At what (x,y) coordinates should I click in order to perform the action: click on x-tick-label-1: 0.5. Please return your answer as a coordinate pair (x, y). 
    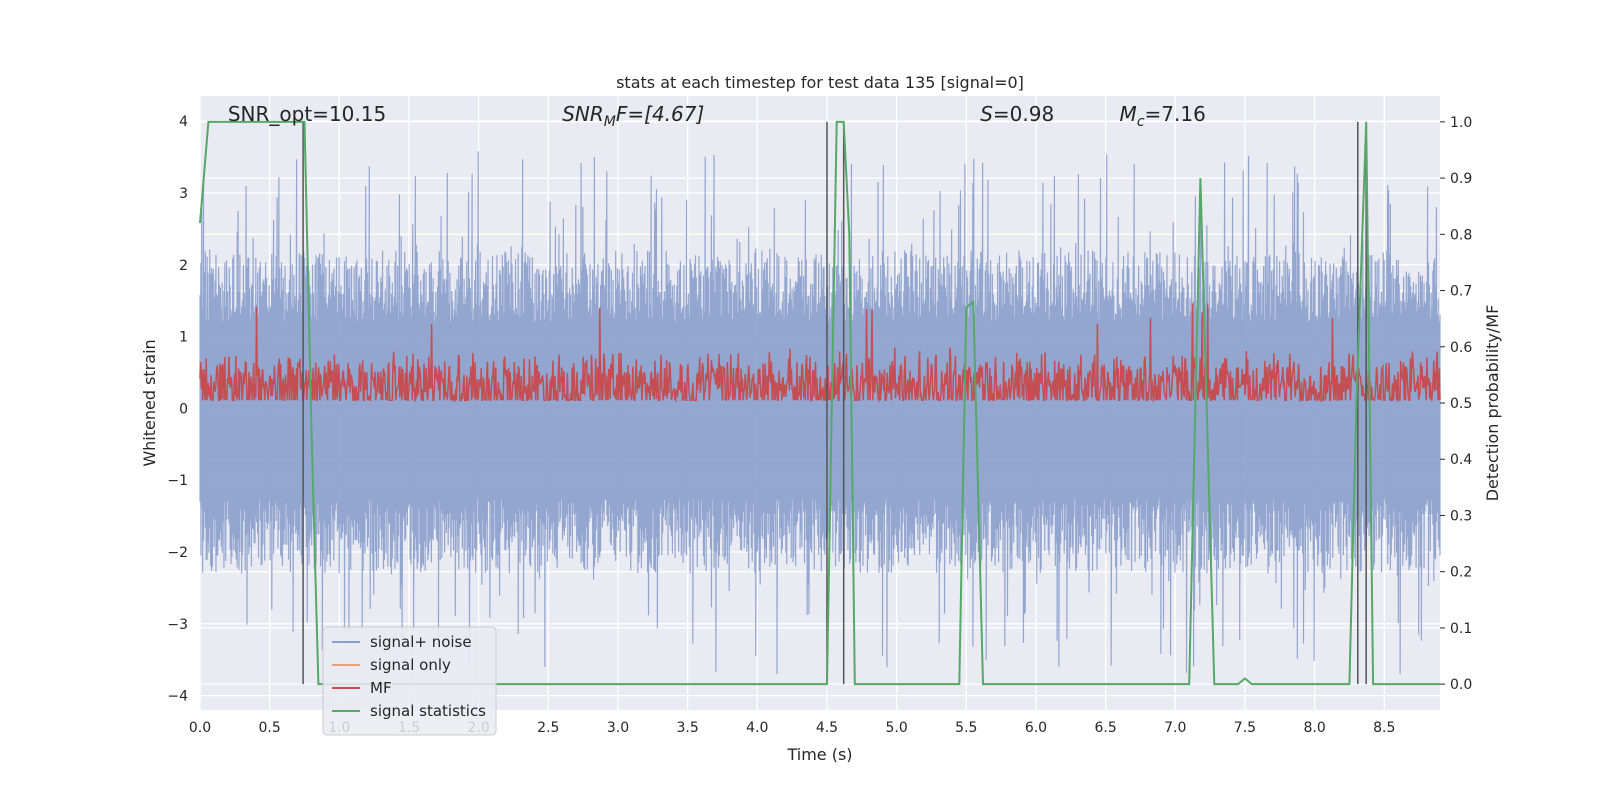
    Looking at the image, I should click on (270, 728).